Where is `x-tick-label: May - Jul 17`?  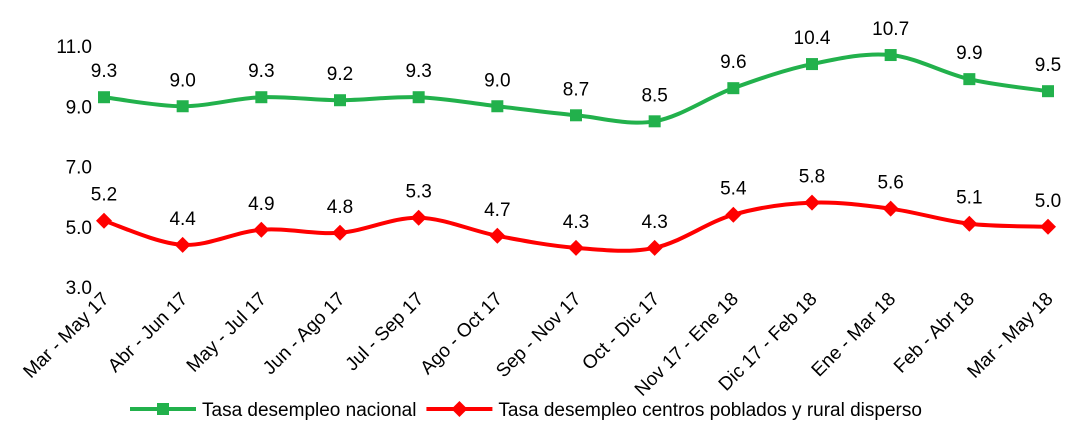
x-tick-label: May - Jul 17 is located at coordinates (227, 333).